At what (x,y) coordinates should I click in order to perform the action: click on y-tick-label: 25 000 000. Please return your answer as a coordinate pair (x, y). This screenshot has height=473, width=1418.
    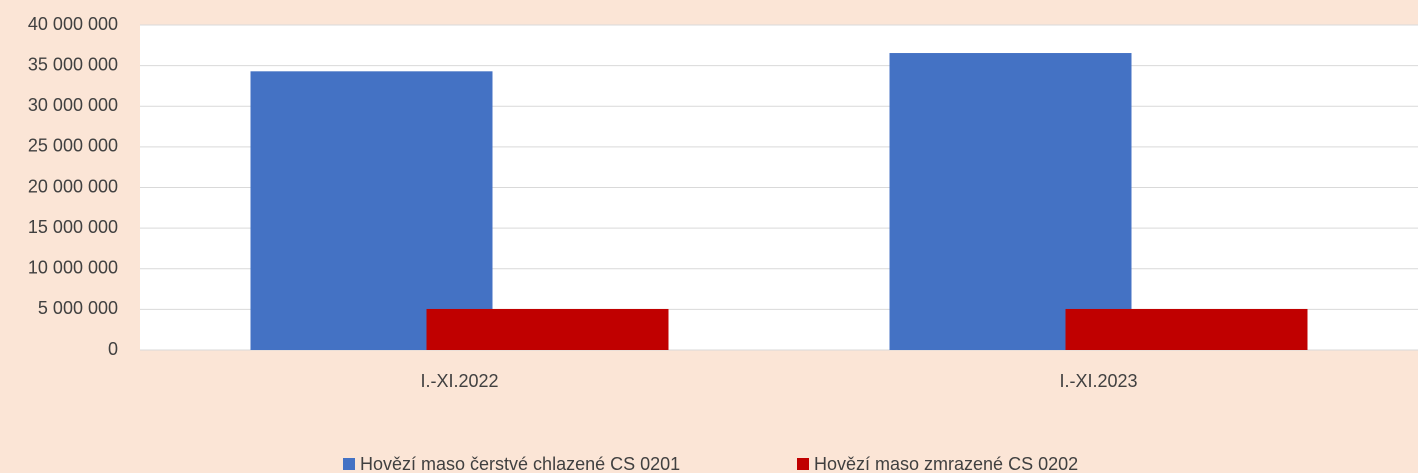
    Looking at the image, I should click on (73, 146).